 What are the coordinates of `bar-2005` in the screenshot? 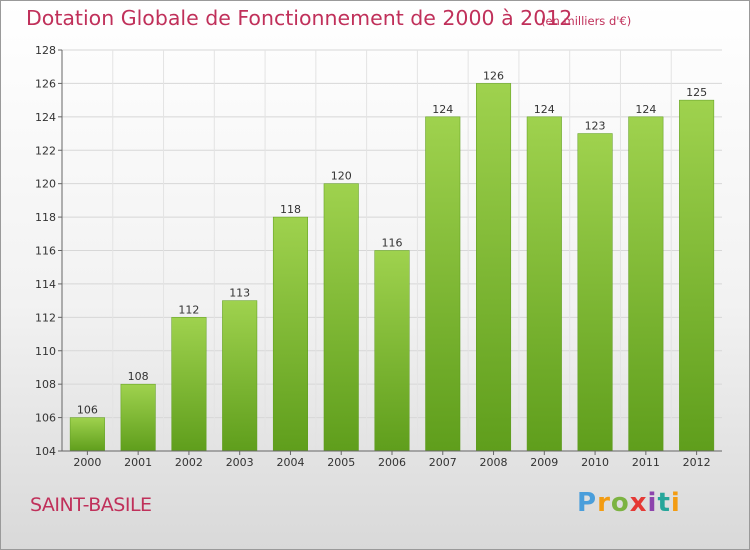 It's located at (341, 317).